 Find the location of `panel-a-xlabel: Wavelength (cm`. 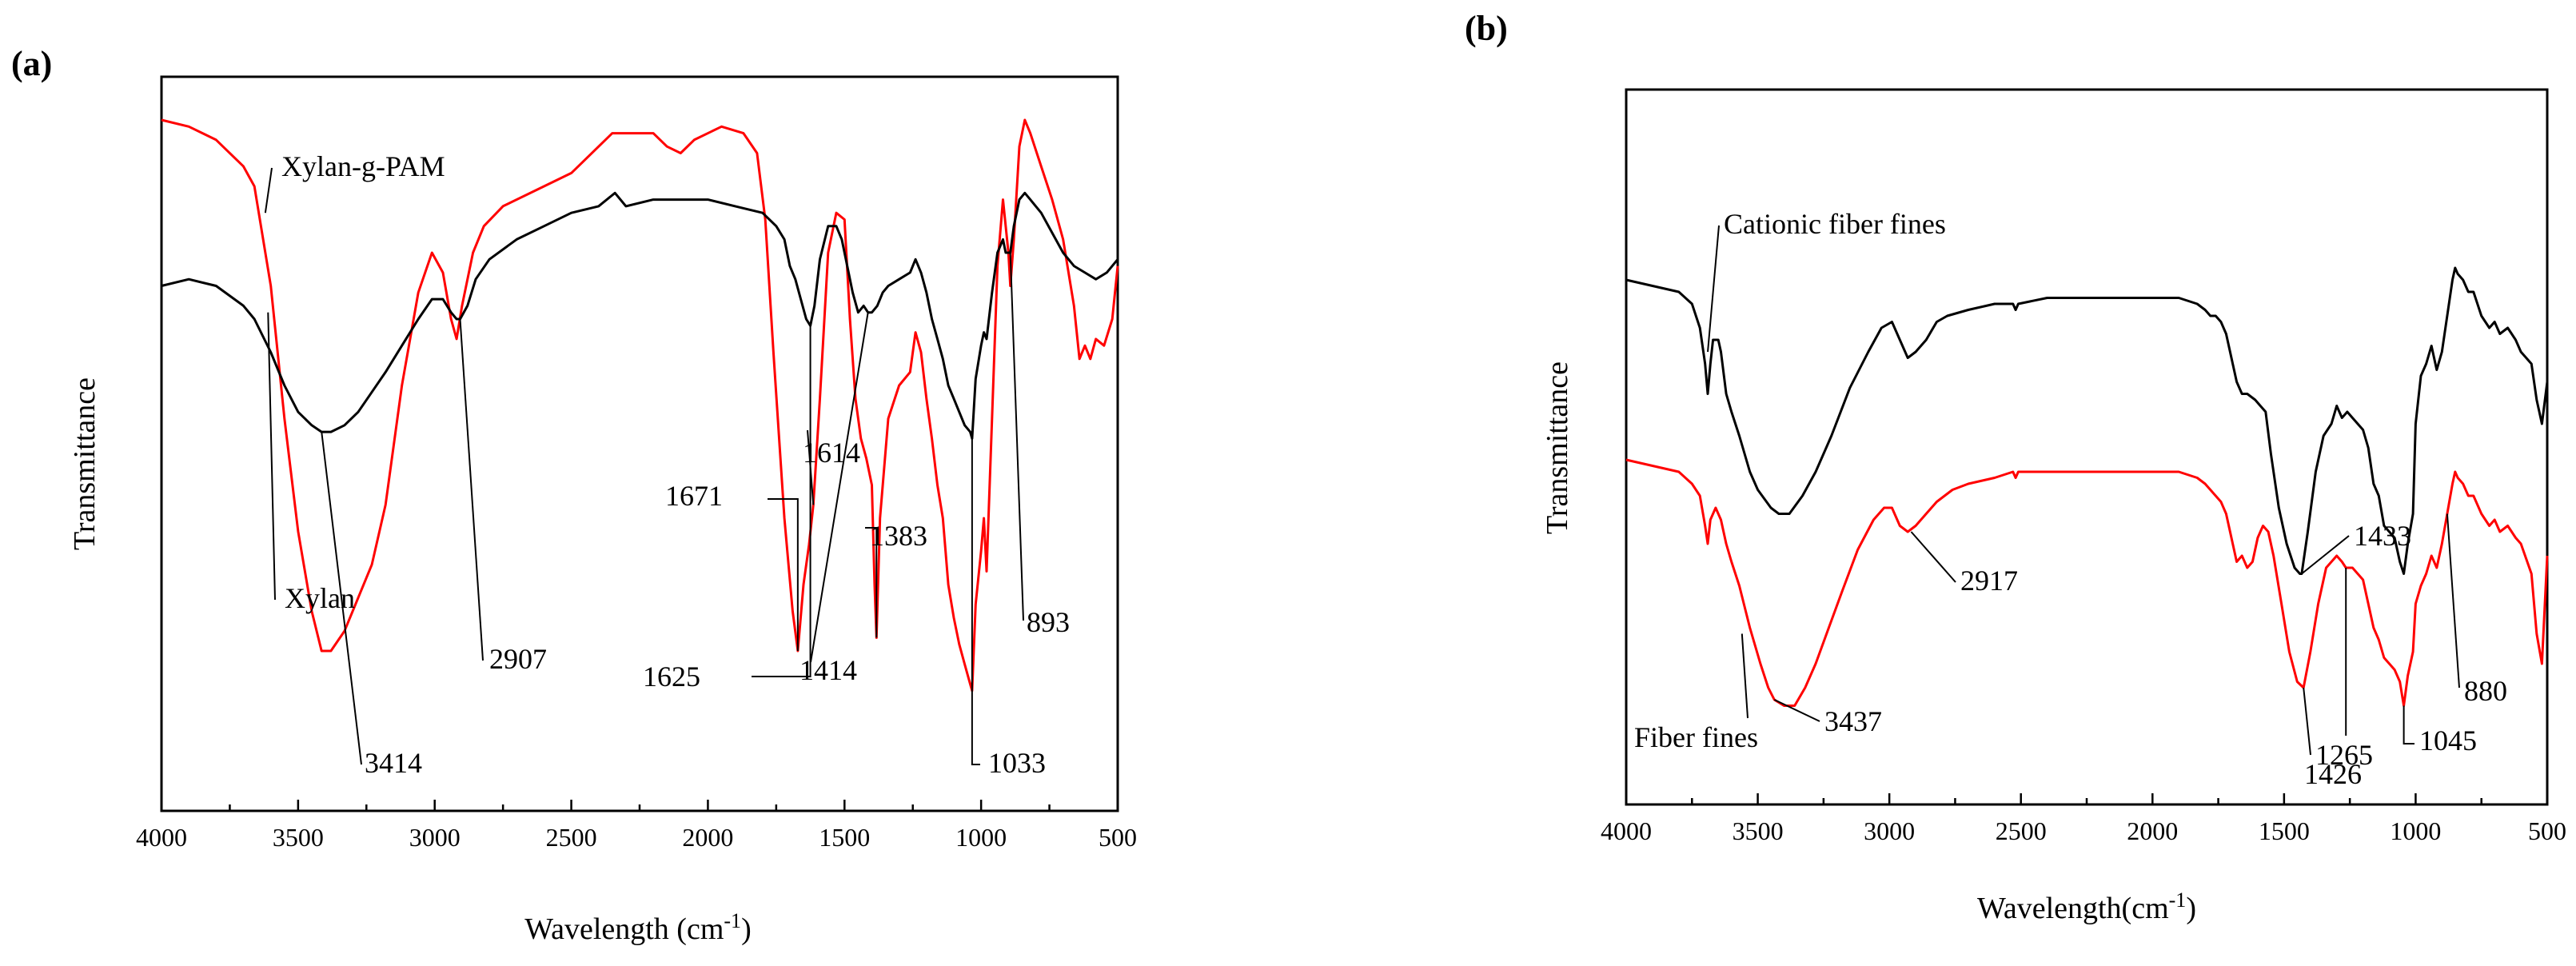

panel-a-xlabel: Wavelength (cm is located at coordinates (624, 929).